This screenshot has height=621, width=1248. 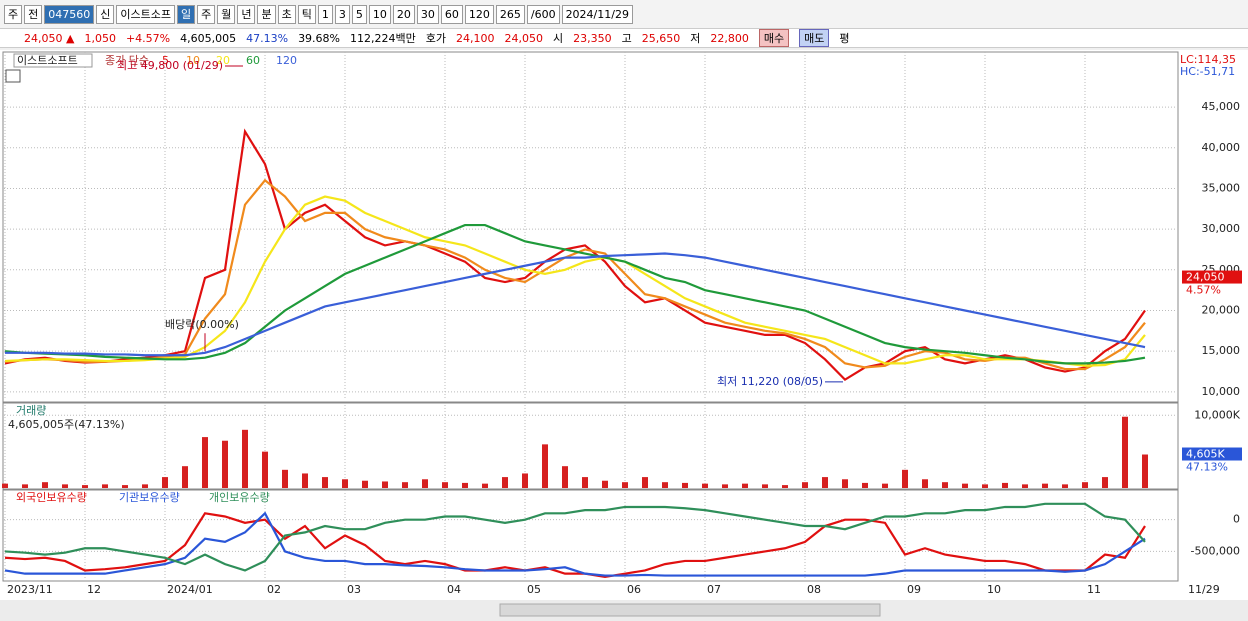 What do you see at coordinates (844, 38) in the screenshot?
I see `avg-button: 평` at bounding box center [844, 38].